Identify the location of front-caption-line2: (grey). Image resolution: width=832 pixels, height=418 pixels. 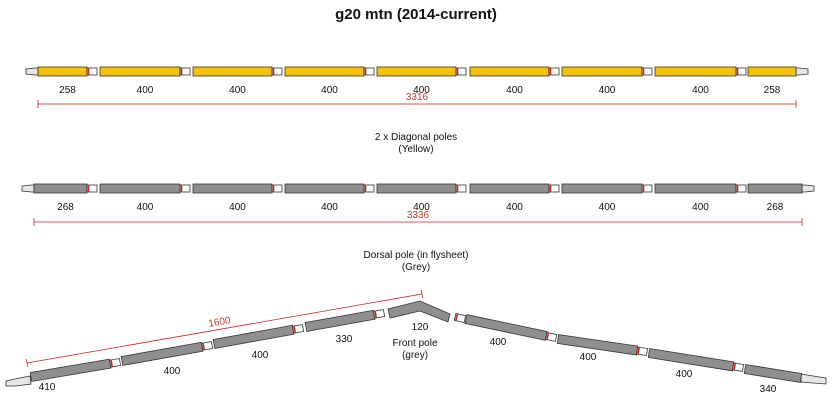
(415, 355).